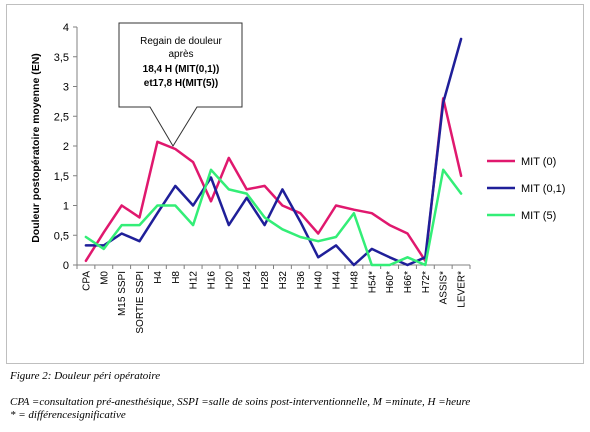 Image resolution: width=590 pixels, height=432 pixels. What do you see at coordinates (66, 207) in the screenshot?
I see `y-tick-label: 1` at bounding box center [66, 207].